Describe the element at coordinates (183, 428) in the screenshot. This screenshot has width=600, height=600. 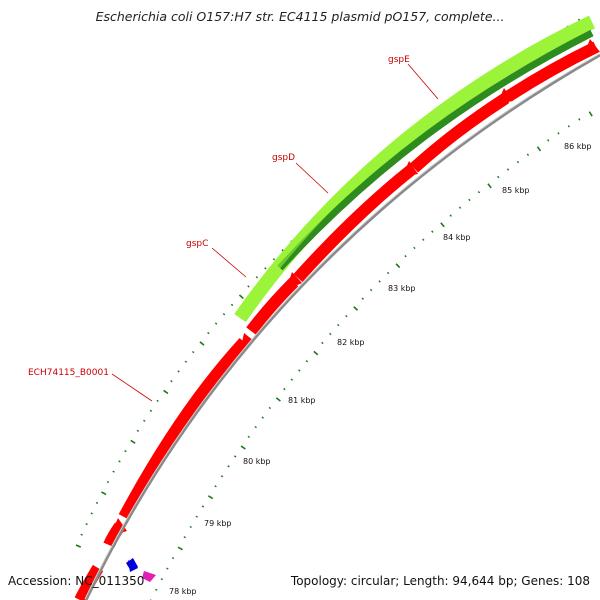
I see `gene-arrow-ECH74115_B0001` at that location.